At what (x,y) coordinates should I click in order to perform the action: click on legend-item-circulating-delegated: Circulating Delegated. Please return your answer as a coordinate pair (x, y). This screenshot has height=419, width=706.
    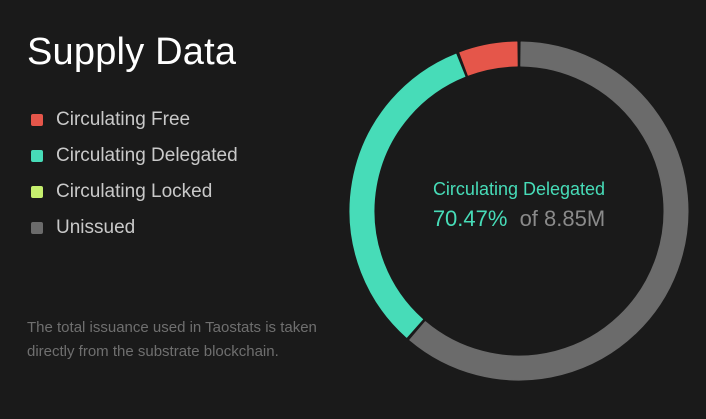
    Looking at the image, I should click on (134, 156).